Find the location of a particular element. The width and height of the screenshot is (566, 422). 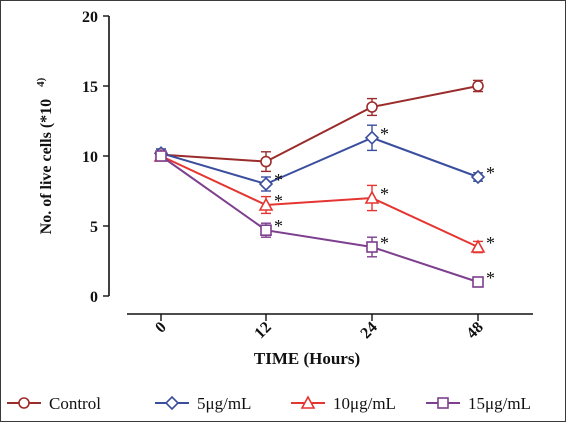

x-tick-label: 24 is located at coordinates (368, 330).